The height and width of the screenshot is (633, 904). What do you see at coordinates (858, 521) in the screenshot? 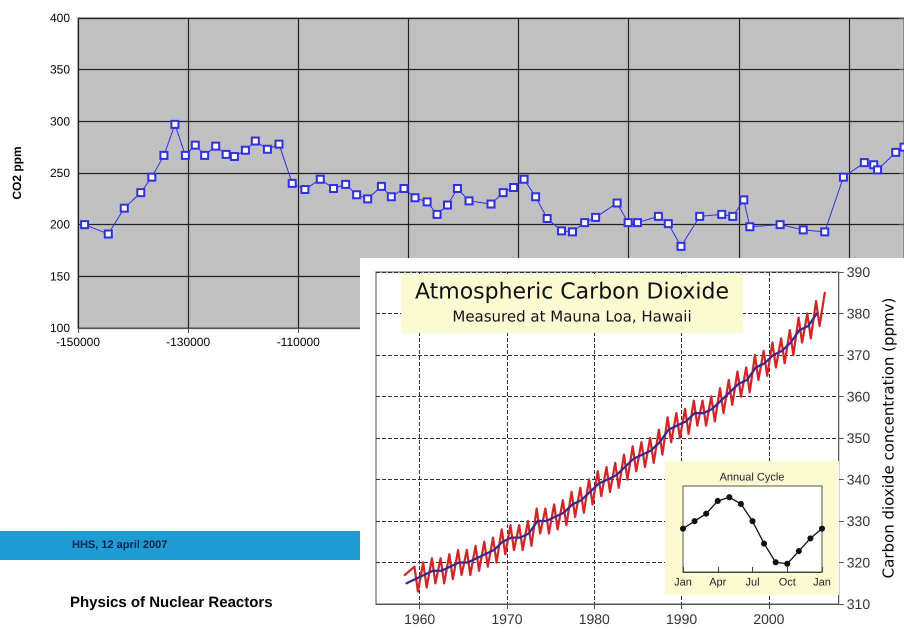
I see `y-tick-label: 330` at bounding box center [858, 521].